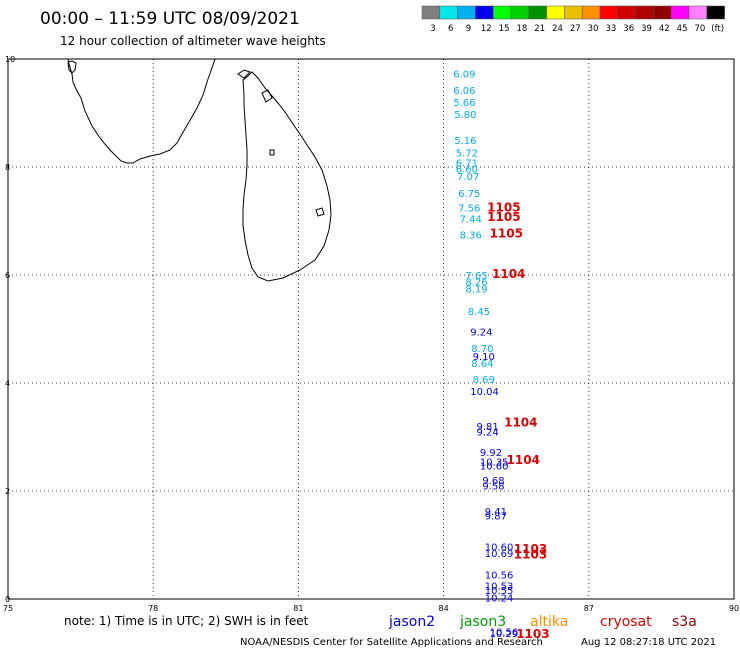 The width and height of the screenshot is (740, 654). I want to click on wave-height-legend: 3 6 9 12 15 18 21 24 27 30 33 36 39 42 45 70 (ft), so click(573, 19).